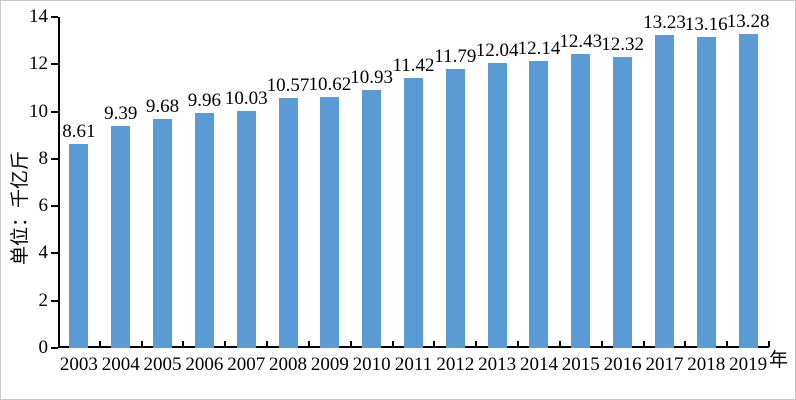  I want to click on bar-value-label: 13.23, so click(664, 23).